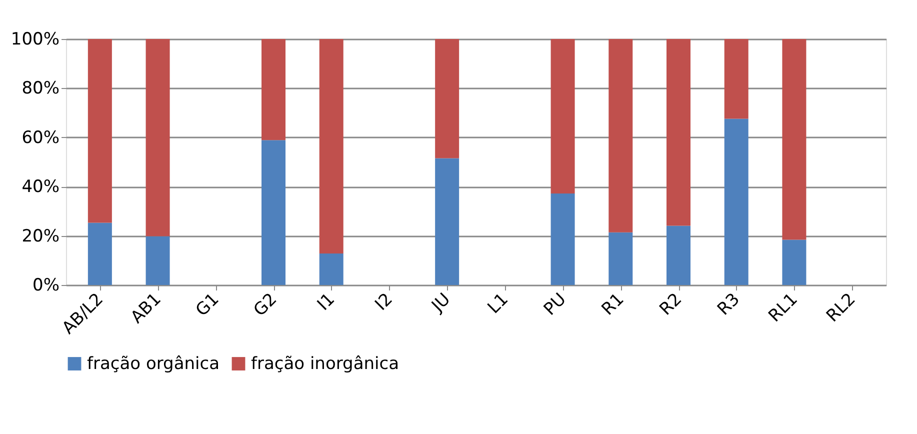 This screenshot has width=917, height=434. Describe the element at coordinates (841, 307) in the screenshot. I see `x-tick-label: RL2` at that location.